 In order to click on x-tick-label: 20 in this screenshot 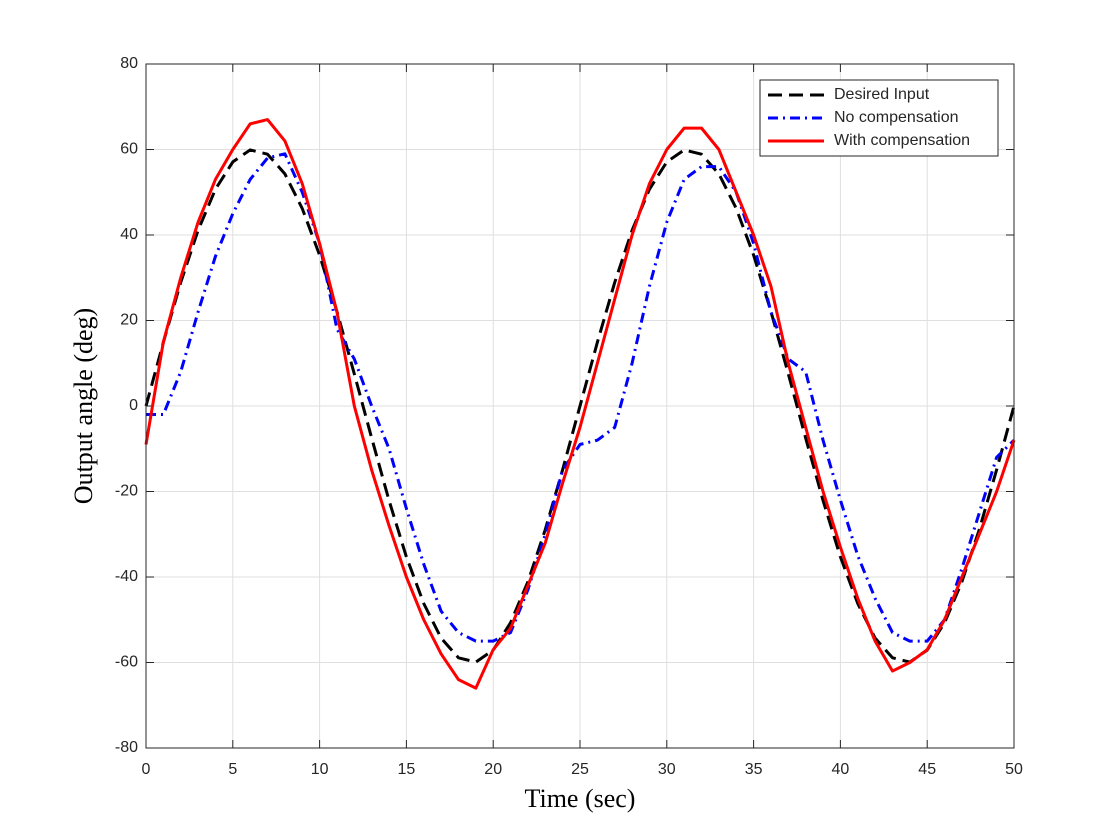, I will do `click(493, 769)`.